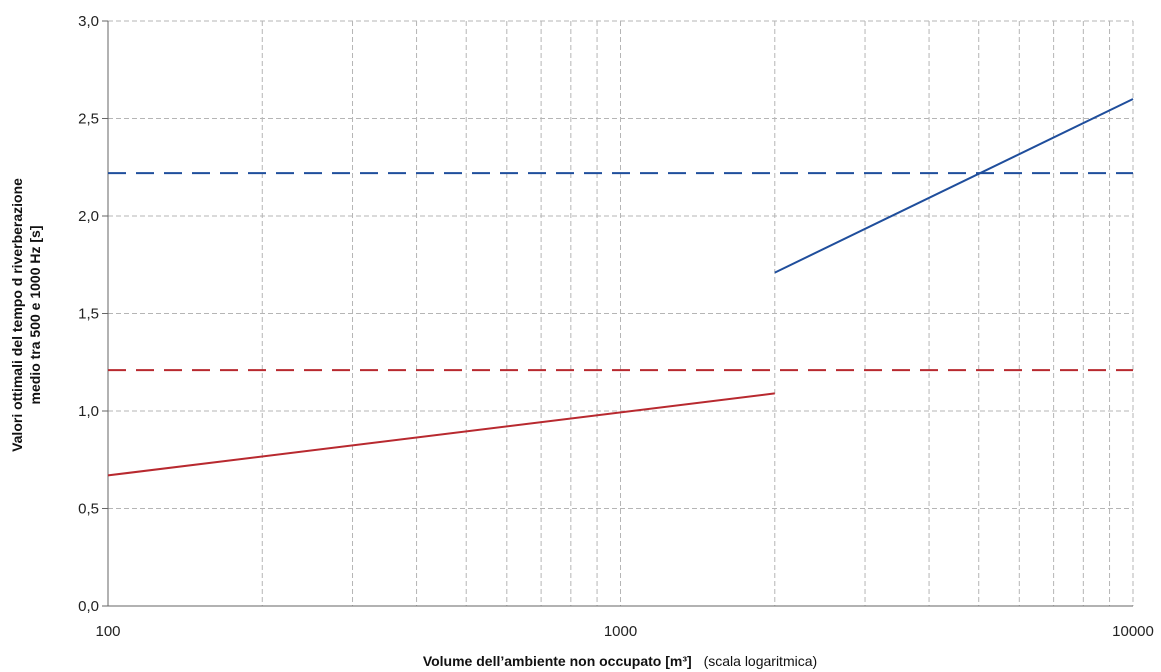 The width and height of the screenshot is (1161, 672). I want to click on y-tick-label: 0,0, so click(88, 606).